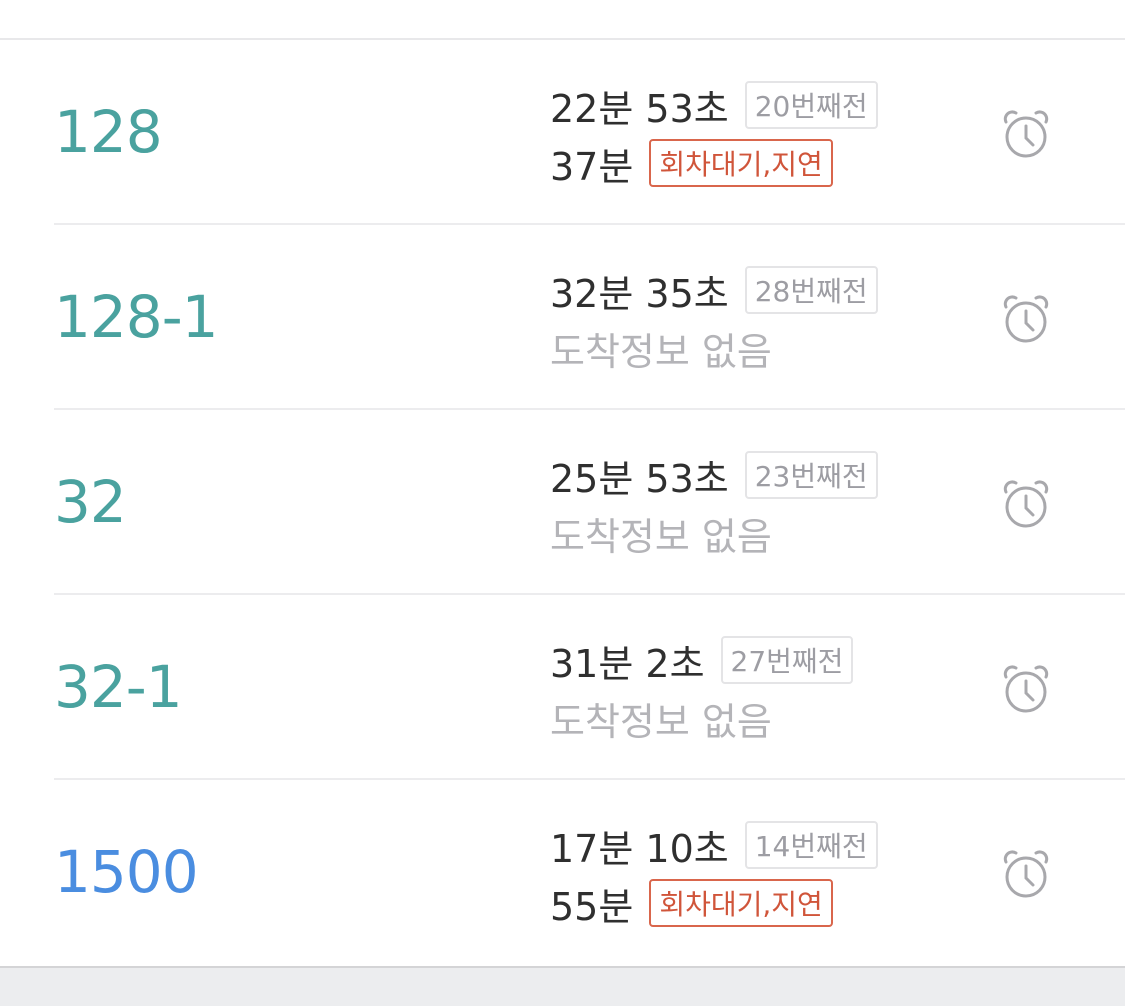 This screenshot has height=1006, width=1125. What do you see at coordinates (562, 39) in the screenshot?
I see `top-divider` at bounding box center [562, 39].